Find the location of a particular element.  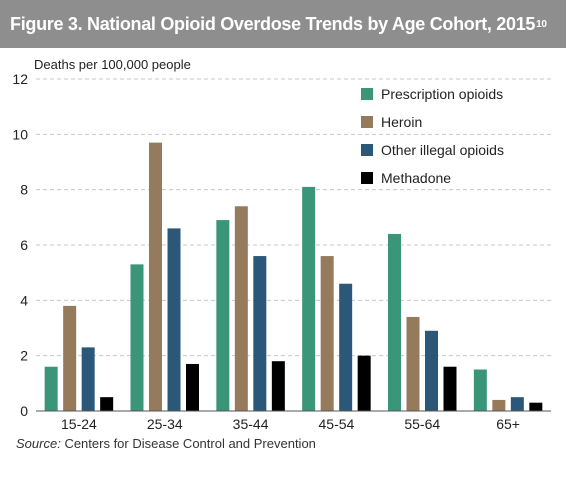

y-tick-label: 4 is located at coordinates (24, 300).